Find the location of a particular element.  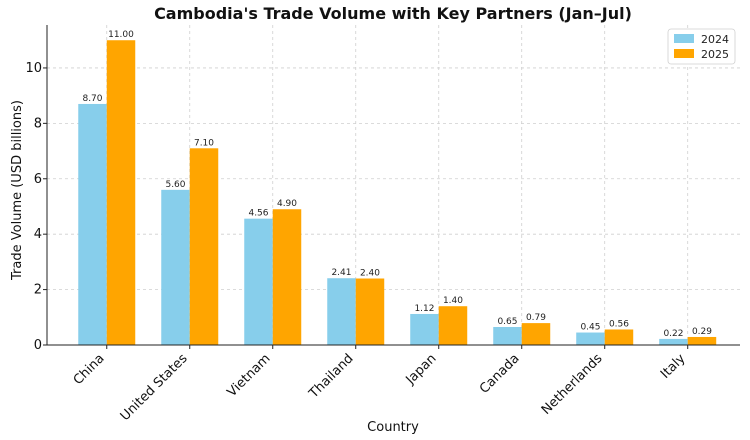

value-label: 4.90 is located at coordinates (287, 204).